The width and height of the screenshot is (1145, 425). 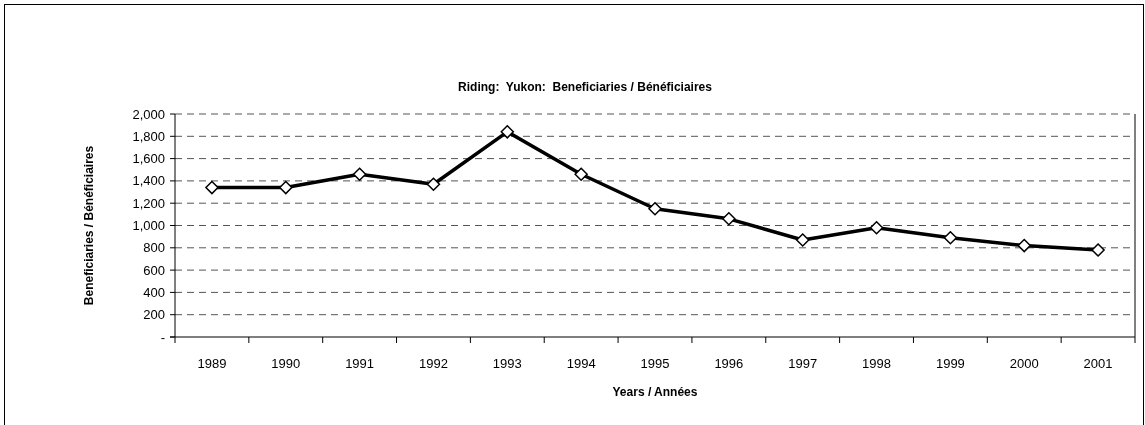 What do you see at coordinates (729, 363) in the screenshot?
I see `x-tick-label: 1996` at bounding box center [729, 363].